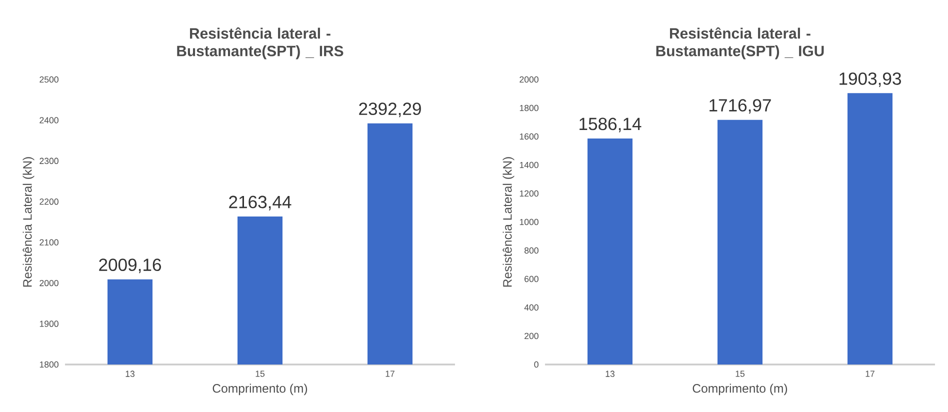  I want to click on data-label: 2009,16, so click(130, 266).